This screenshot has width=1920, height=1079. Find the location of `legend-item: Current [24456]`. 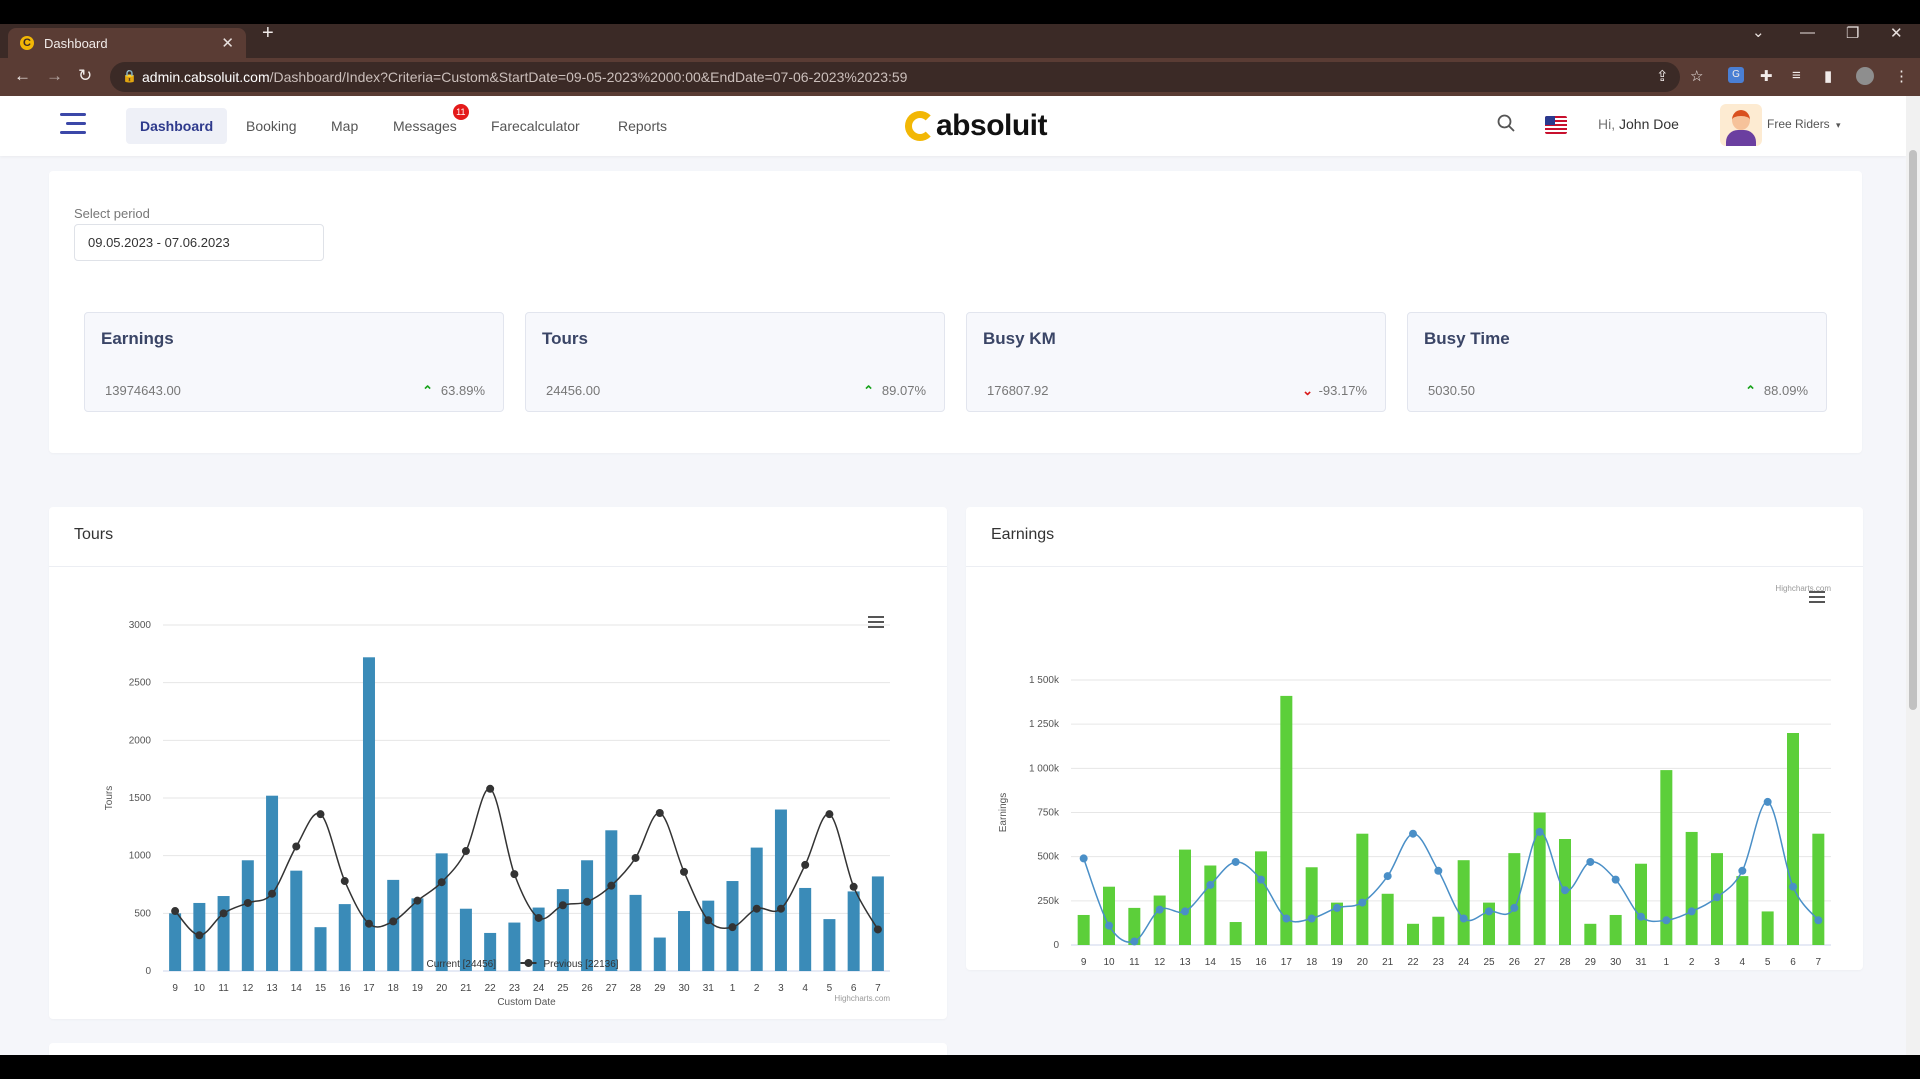

legend-item: Current [24456] is located at coordinates (462, 964).